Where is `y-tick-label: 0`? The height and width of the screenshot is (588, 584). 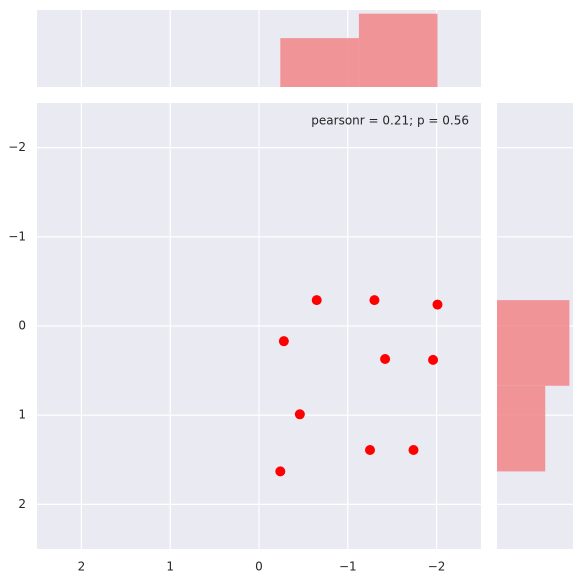 y-tick-label: 0 is located at coordinates (22, 326).